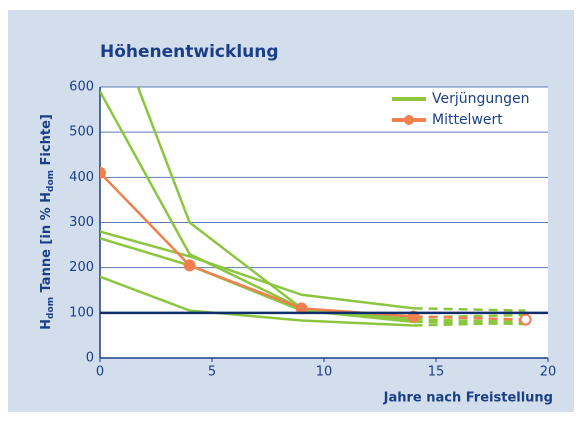 The image size is (582, 425). Describe the element at coordinates (468, 398) in the screenshot. I see `x-axis-label: Jahre nach Freistellung` at that location.